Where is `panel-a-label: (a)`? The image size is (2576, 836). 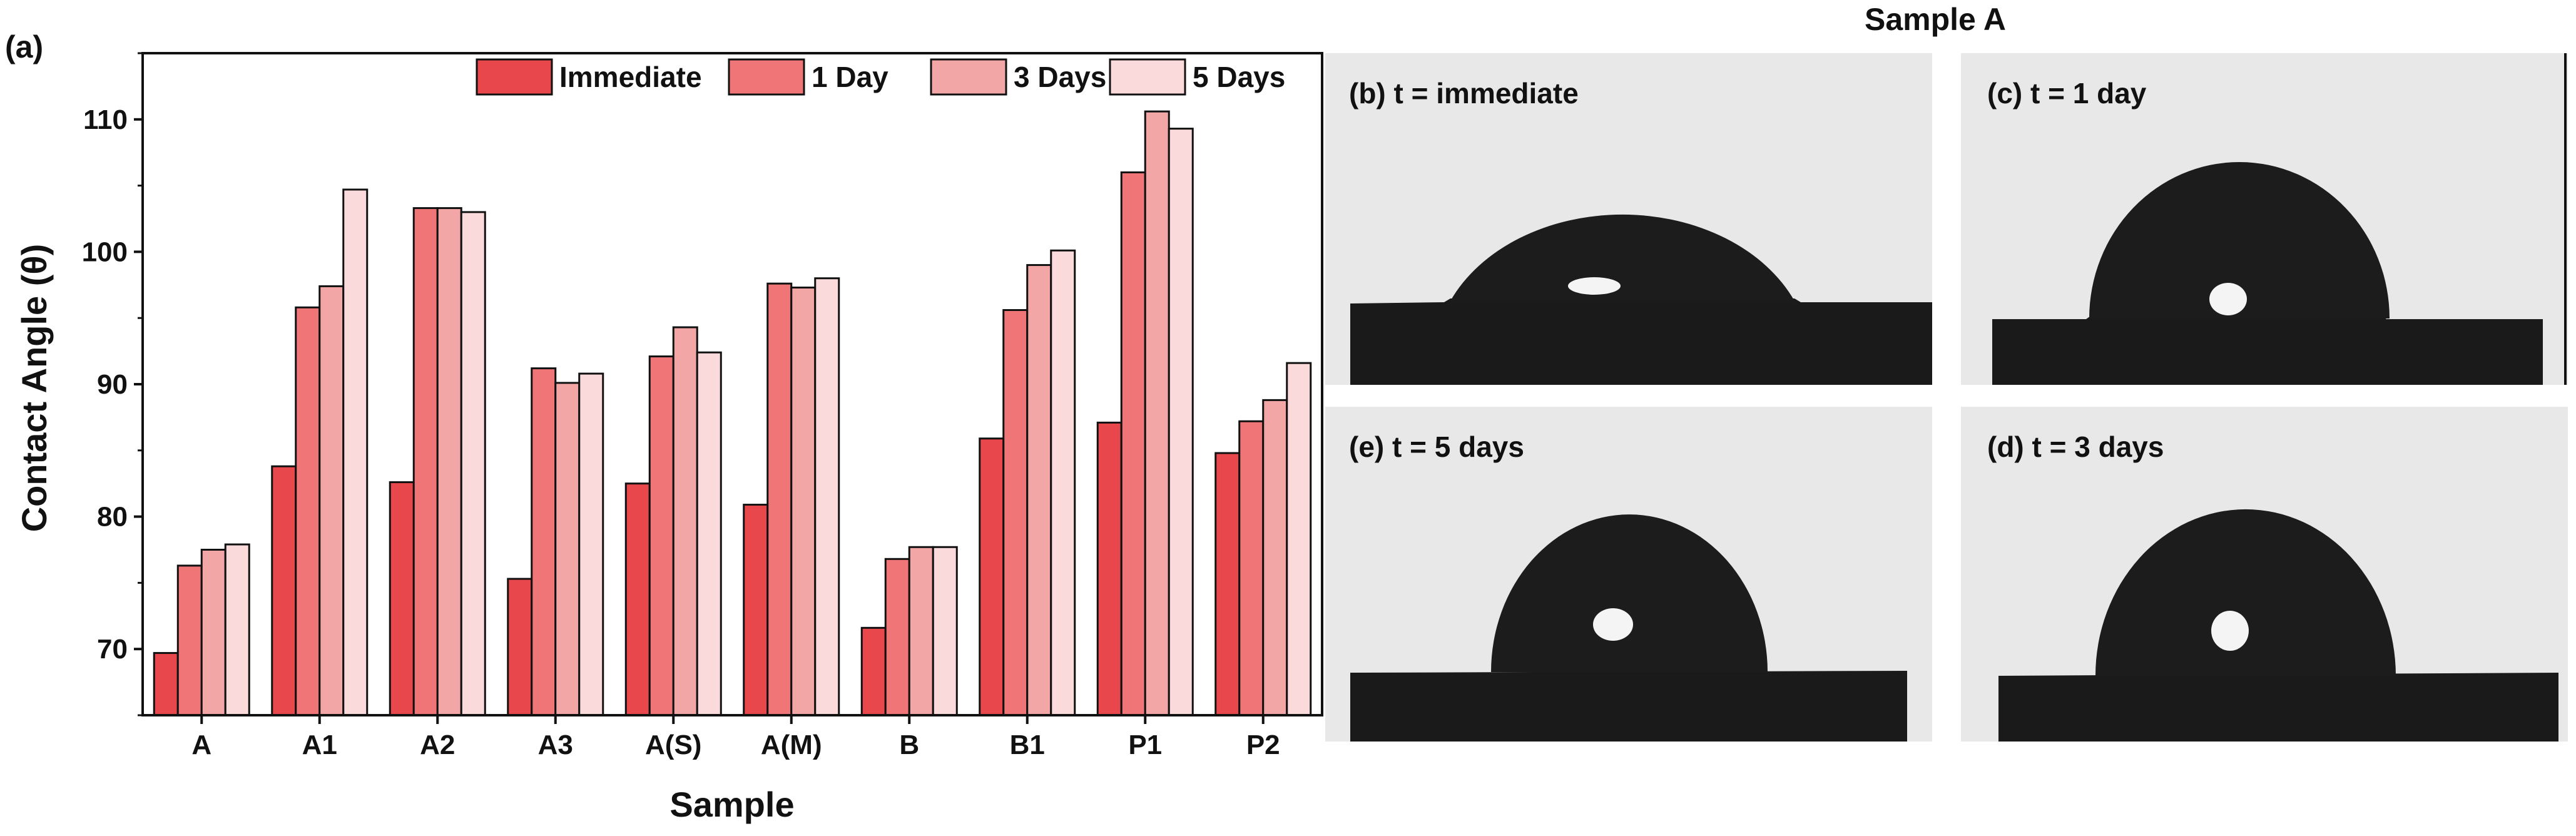
panel-a-label: (a) is located at coordinates (24, 46).